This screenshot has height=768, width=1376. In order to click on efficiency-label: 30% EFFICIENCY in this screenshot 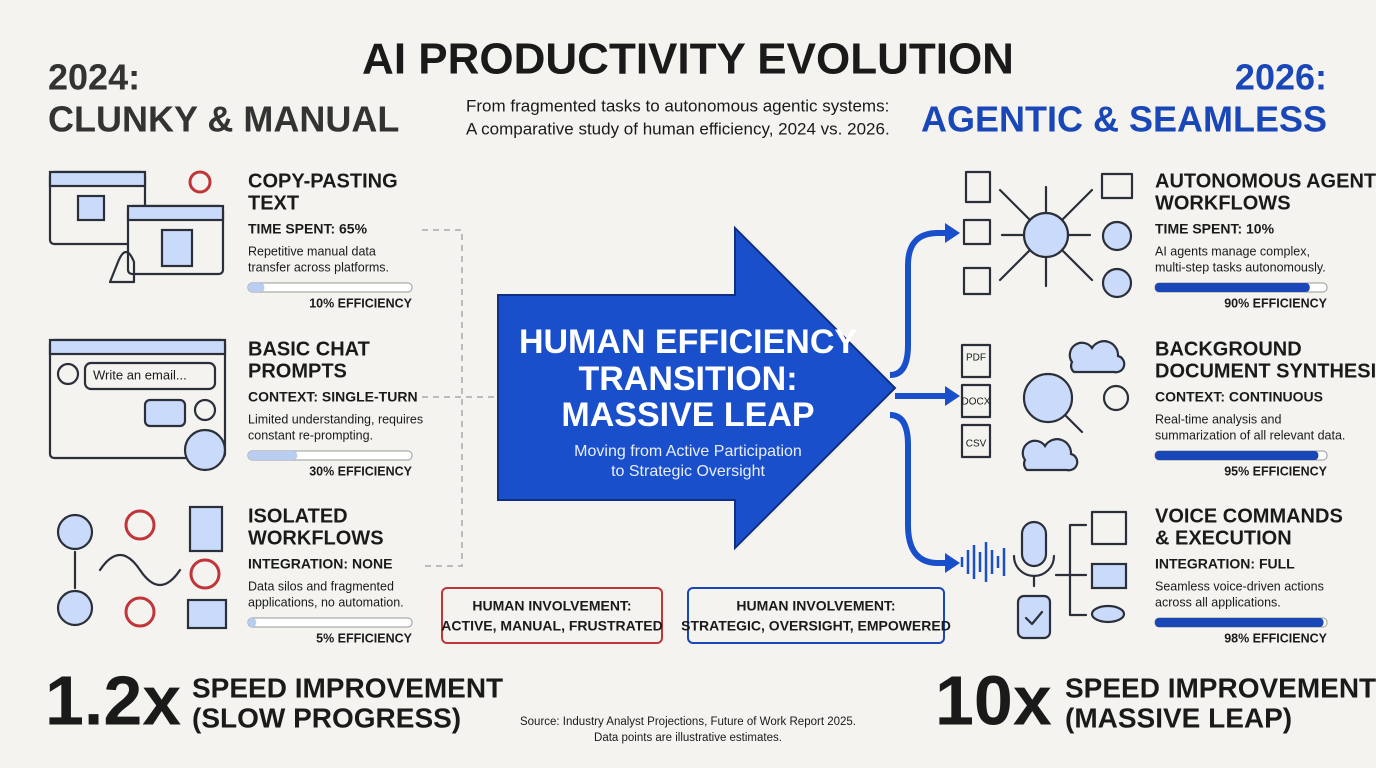, I will do `click(360, 471)`.